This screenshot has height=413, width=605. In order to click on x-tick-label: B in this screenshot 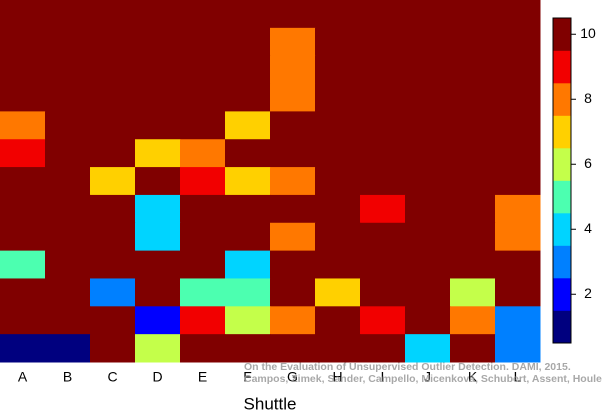, I will do `click(67, 377)`.